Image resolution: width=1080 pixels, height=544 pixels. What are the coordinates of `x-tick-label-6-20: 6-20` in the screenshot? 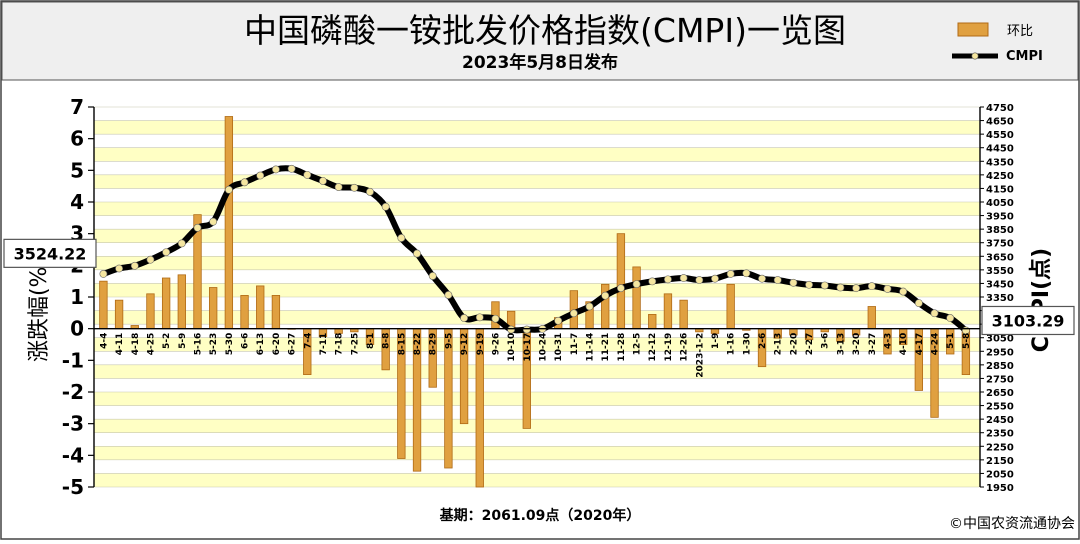 It's located at (277, 344).